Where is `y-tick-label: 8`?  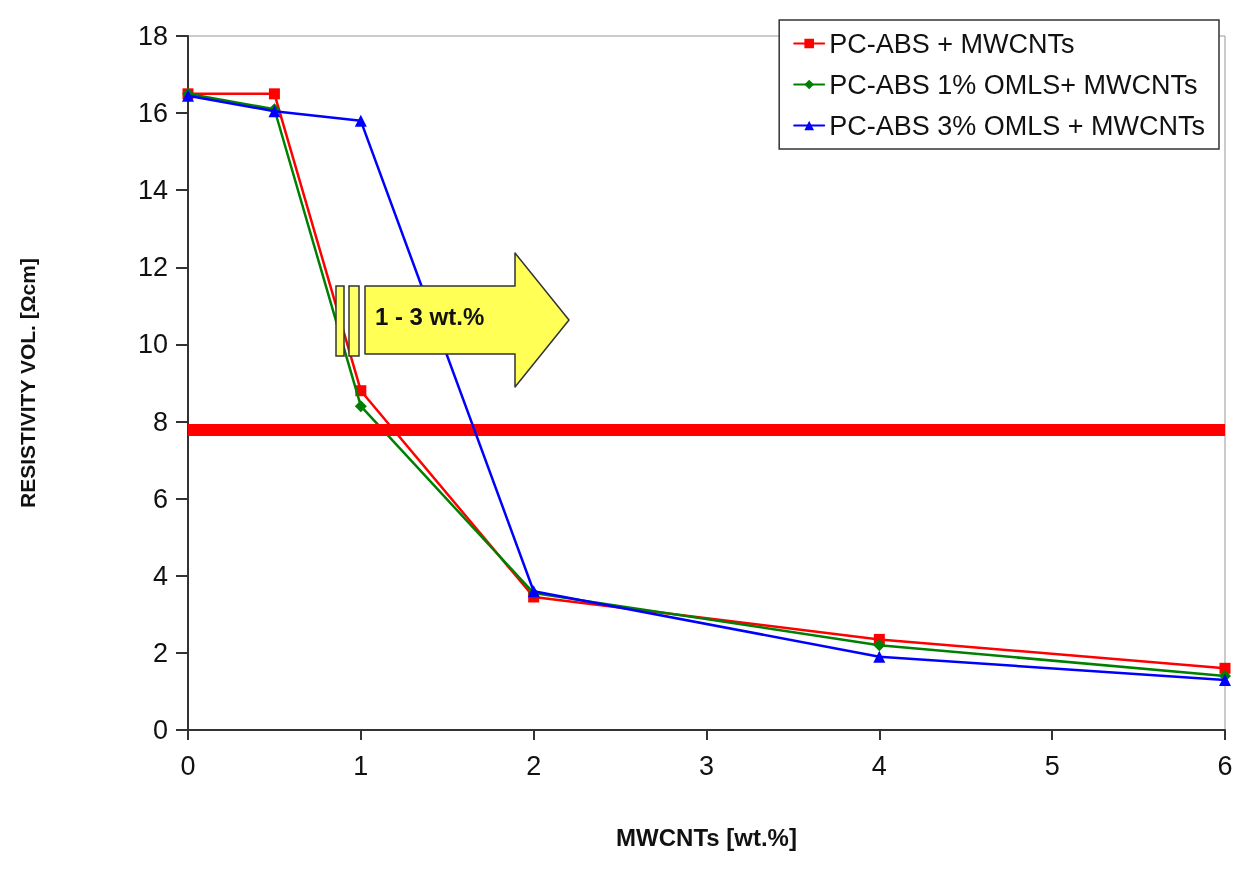
y-tick-label: 8 is located at coordinates (160, 421).